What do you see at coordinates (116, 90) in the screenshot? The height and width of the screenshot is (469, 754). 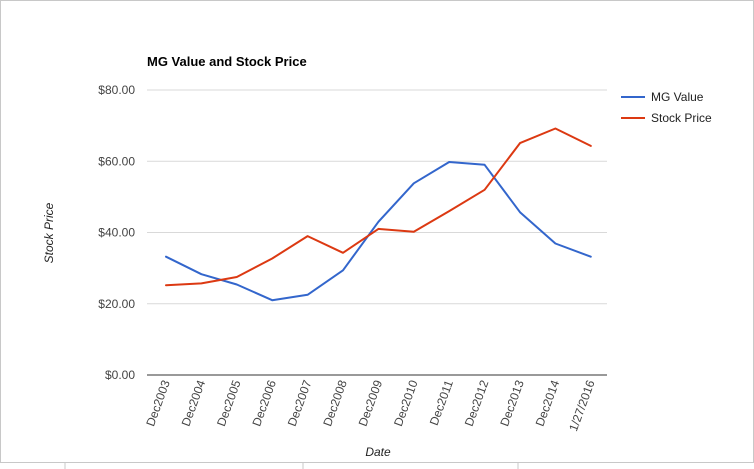 I see `y-tick-label: $80.00` at bounding box center [116, 90].